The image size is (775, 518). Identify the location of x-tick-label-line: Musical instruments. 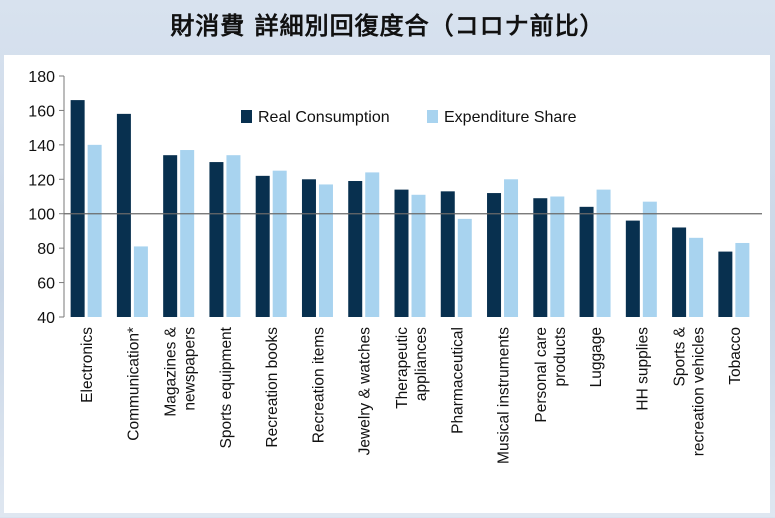
(504, 395).